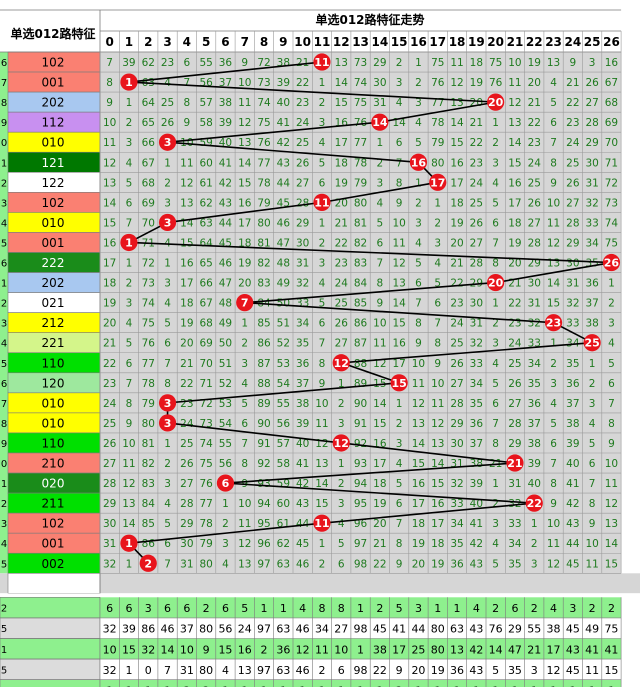  I want to click on cell-value: 36, so click(477, 424).